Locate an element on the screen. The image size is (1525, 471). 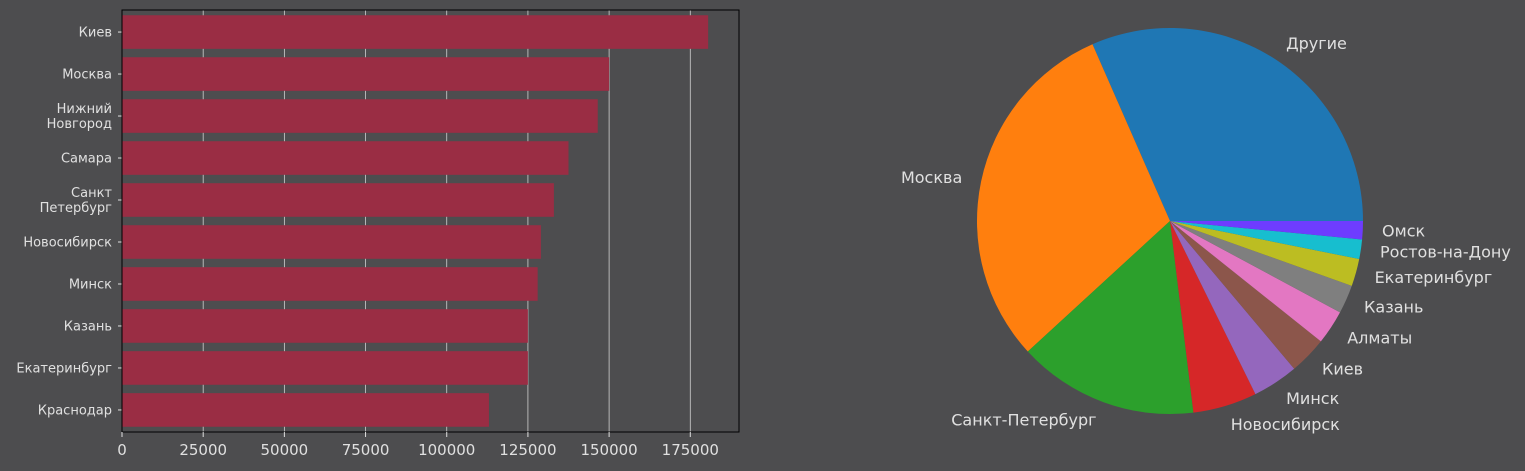
bar-минск is located at coordinates (330, 284).